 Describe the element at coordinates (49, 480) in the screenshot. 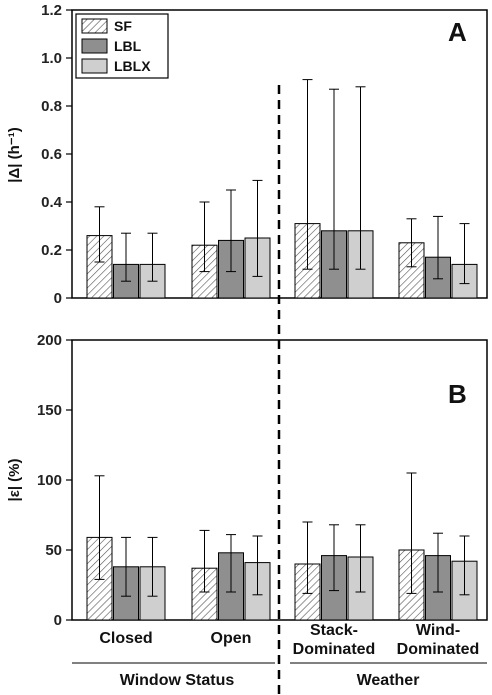

I see `panel-b-tick-label: 100` at that location.